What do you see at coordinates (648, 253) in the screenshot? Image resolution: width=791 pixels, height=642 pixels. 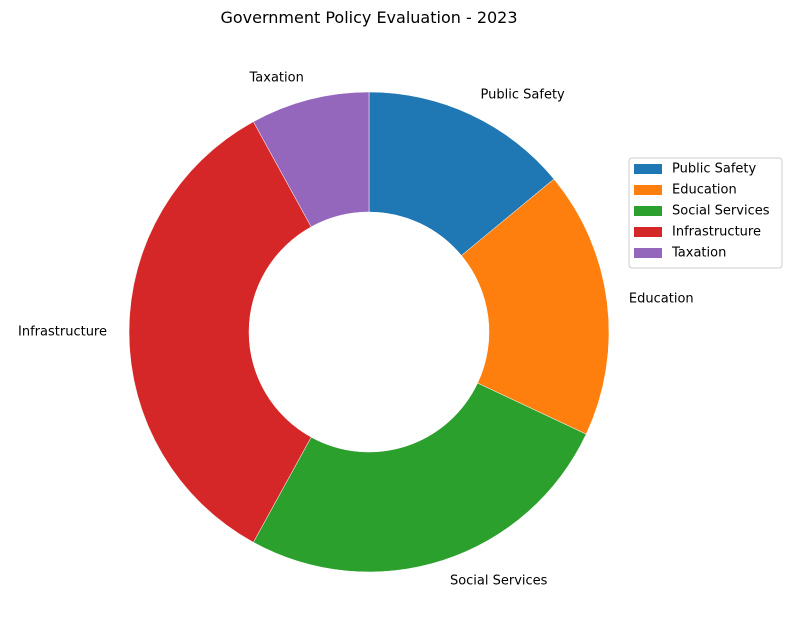 I see `legend-swatch-taxation` at bounding box center [648, 253].